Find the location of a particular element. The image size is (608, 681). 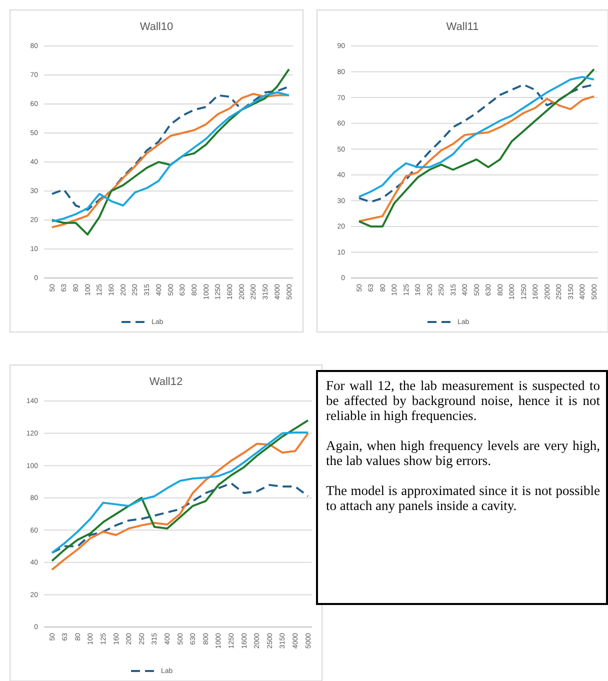

chart-title: Wall12 is located at coordinates (166, 382).